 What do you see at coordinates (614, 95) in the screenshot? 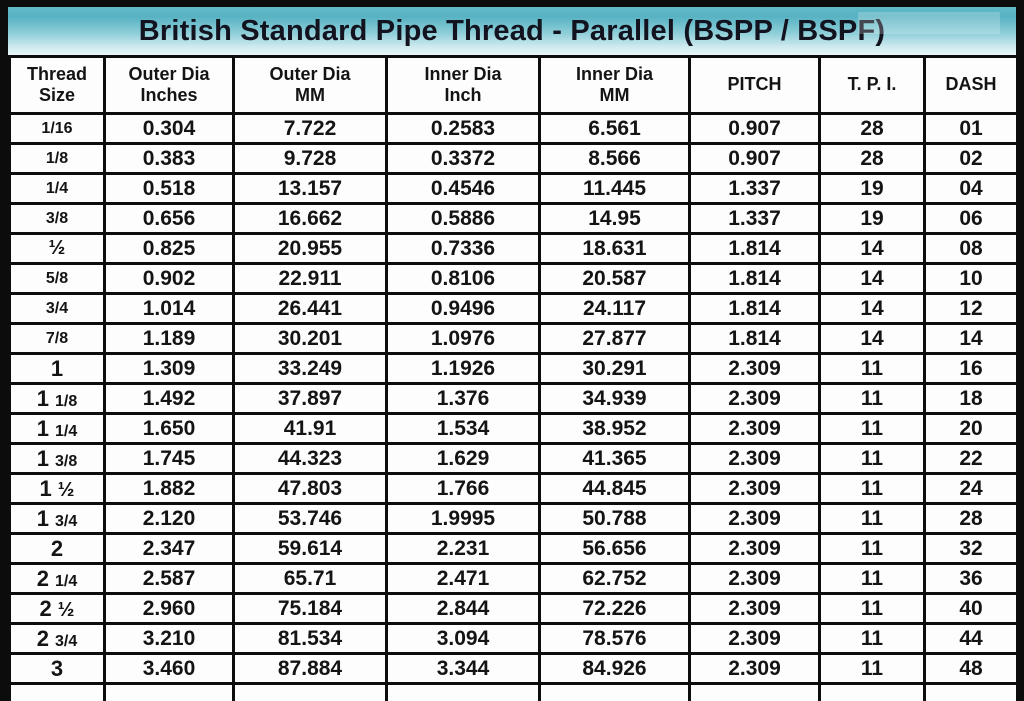
I see `header-line: MM` at bounding box center [614, 95].